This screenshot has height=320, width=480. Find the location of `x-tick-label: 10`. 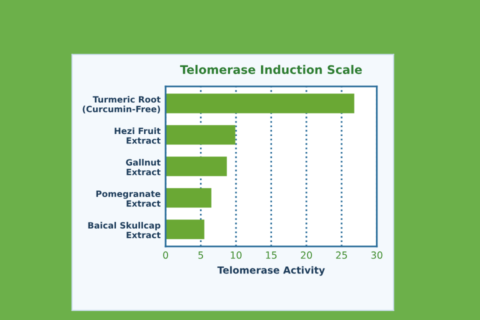

x-tick-label: 10 is located at coordinates (236, 255).